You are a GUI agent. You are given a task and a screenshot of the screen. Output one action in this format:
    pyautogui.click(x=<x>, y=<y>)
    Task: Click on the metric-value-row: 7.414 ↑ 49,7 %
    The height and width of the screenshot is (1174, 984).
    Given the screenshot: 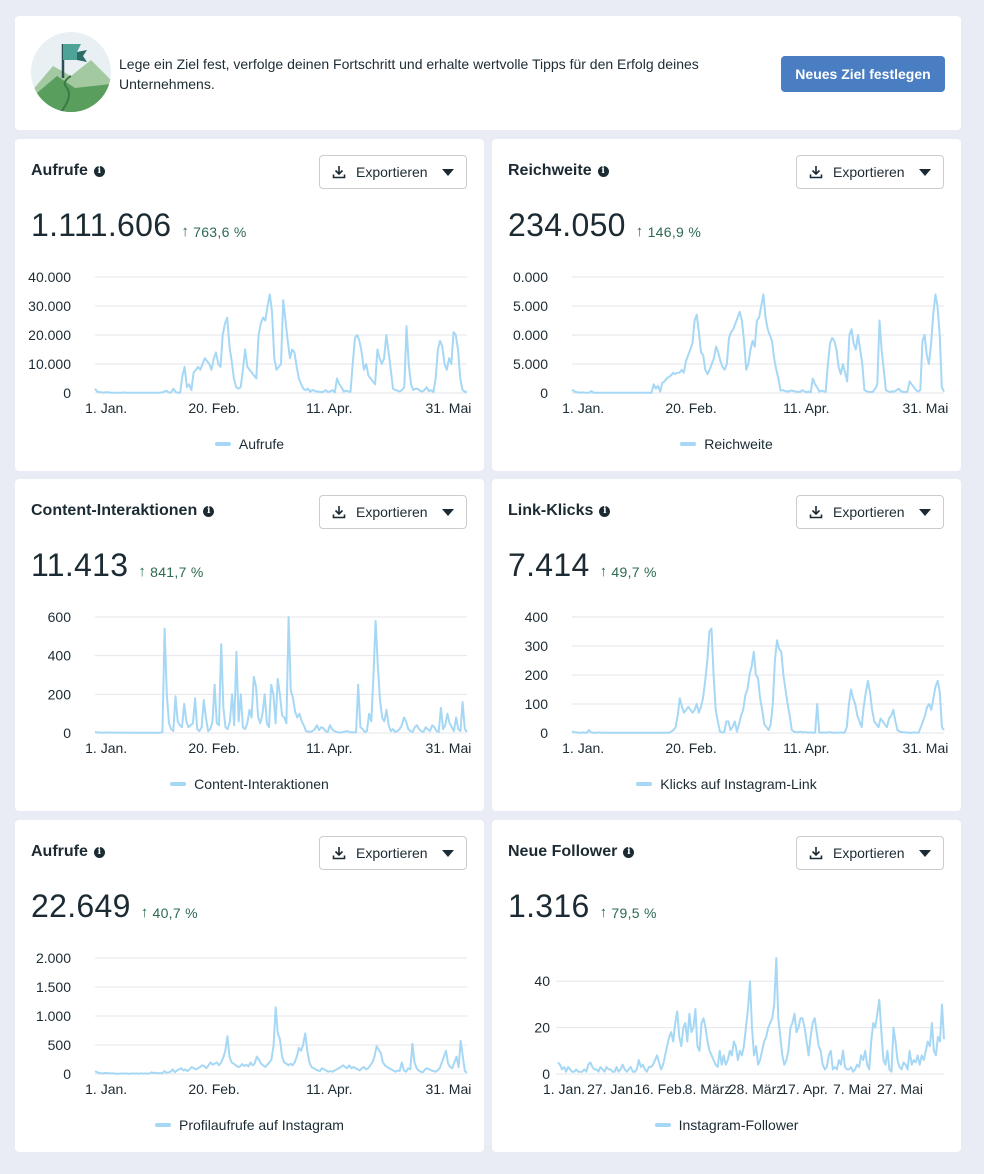 What is the action you would take?
    pyautogui.click(x=582, y=565)
    